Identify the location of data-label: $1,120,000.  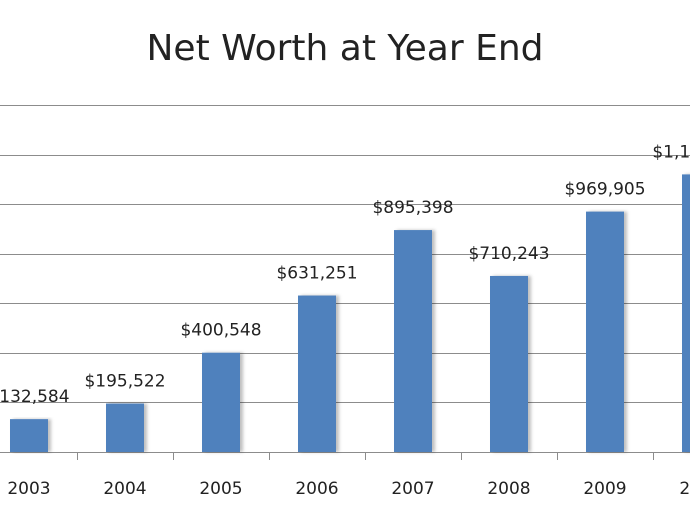
(671, 152).